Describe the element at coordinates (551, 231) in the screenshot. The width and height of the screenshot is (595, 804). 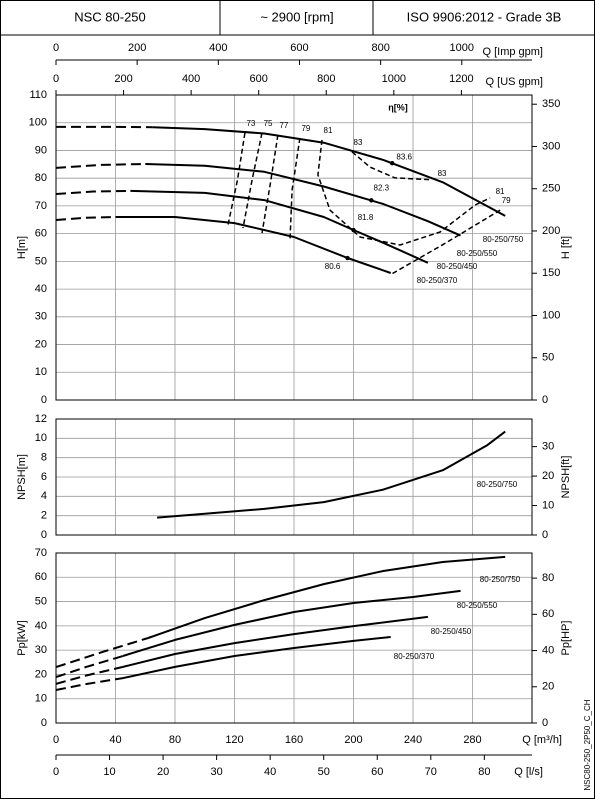
I see `y2-tick-label: 200` at that location.